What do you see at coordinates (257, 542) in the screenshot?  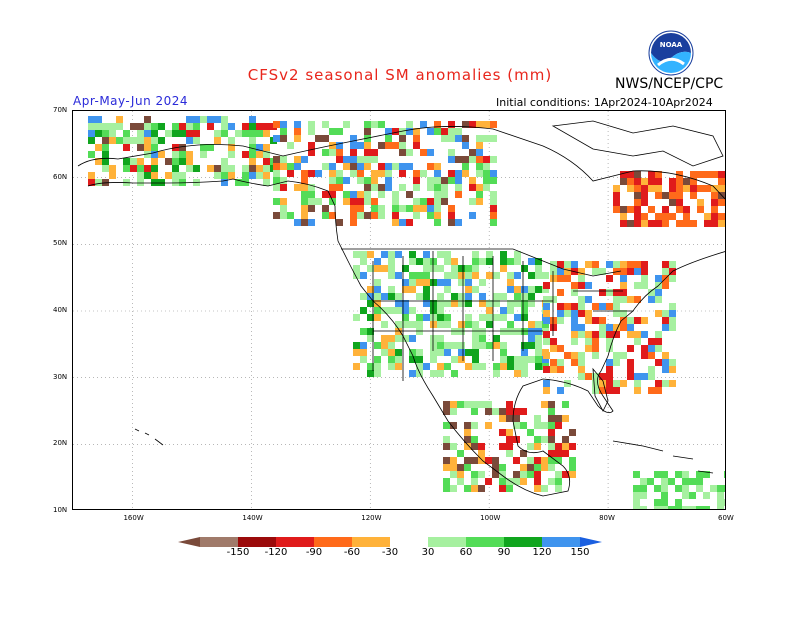 I see `colorbar-segment` at bounding box center [257, 542].